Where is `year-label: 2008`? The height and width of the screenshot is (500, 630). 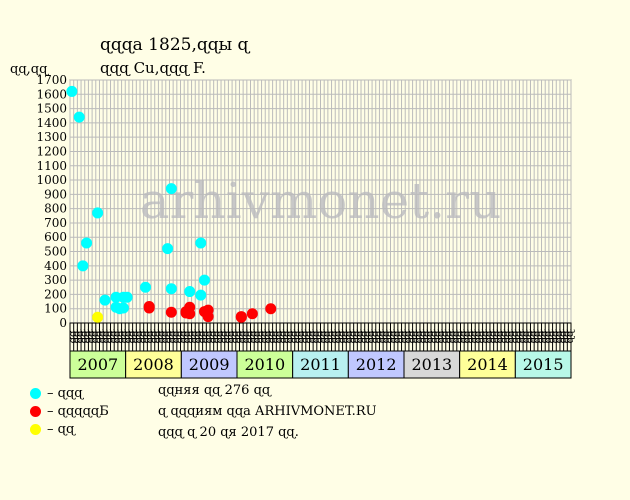
year-label: 2008 is located at coordinates (153, 364).